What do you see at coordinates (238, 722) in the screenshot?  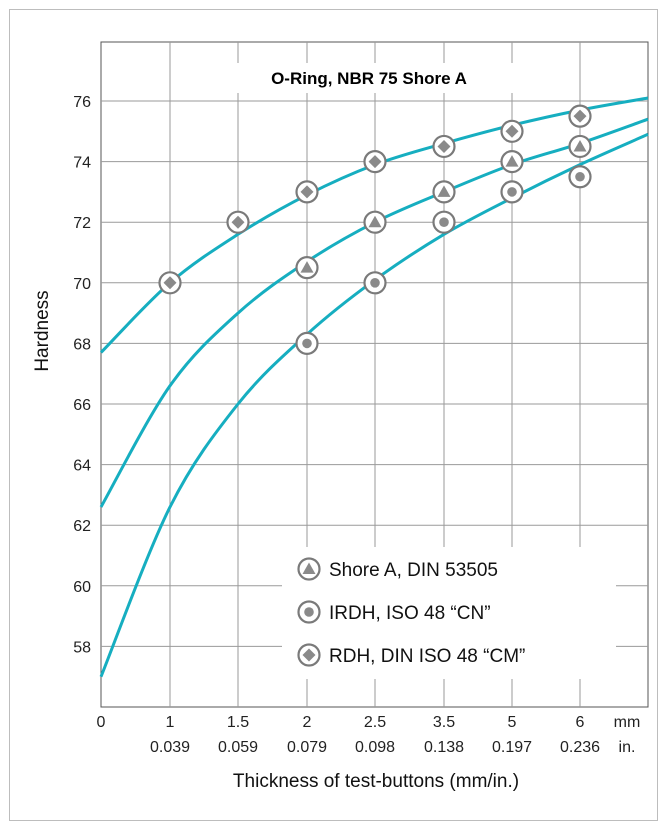 I see `x-tick-label-mm: 1.5` at bounding box center [238, 722].